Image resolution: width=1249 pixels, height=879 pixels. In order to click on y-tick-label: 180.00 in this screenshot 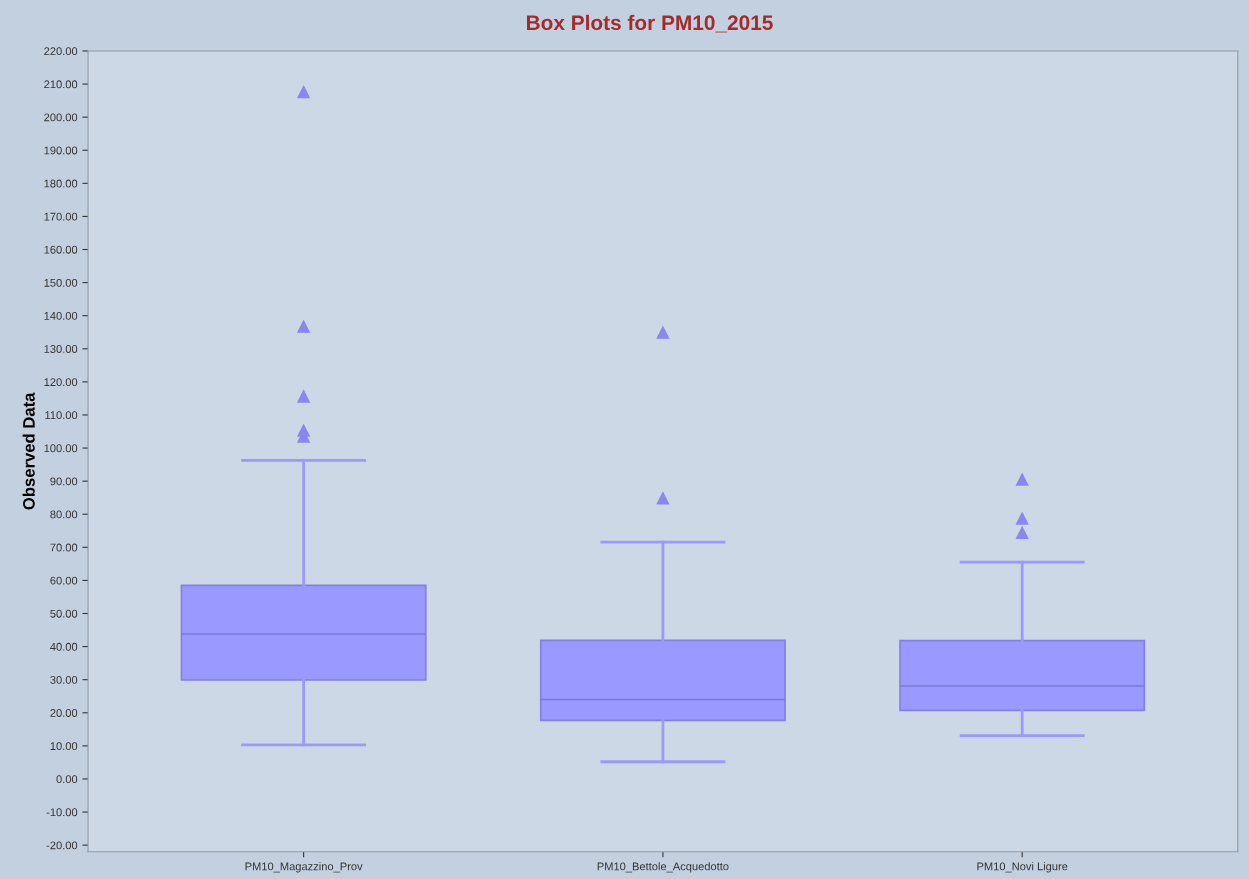, I will do `click(61, 183)`.